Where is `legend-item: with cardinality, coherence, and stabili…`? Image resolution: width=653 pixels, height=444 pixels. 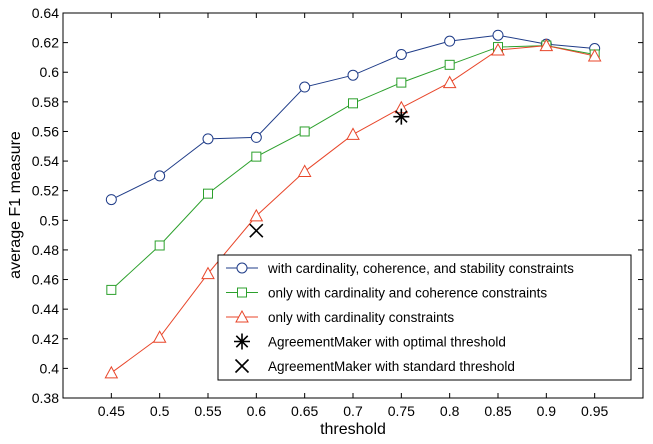 legend-item: with cardinality, coherence, and stabili… is located at coordinates (400, 268).